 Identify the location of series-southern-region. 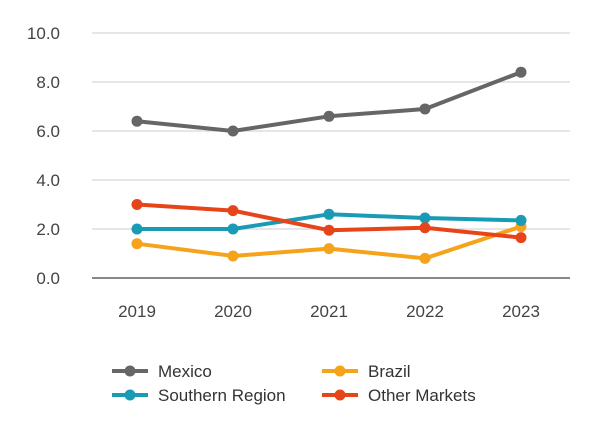
(329, 221).